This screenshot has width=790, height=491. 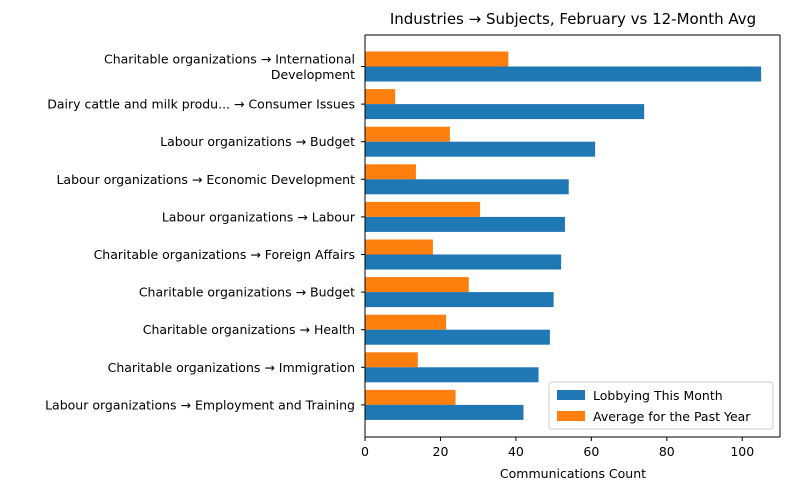 I want to click on x-tick-label: 60, so click(x=591, y=451).